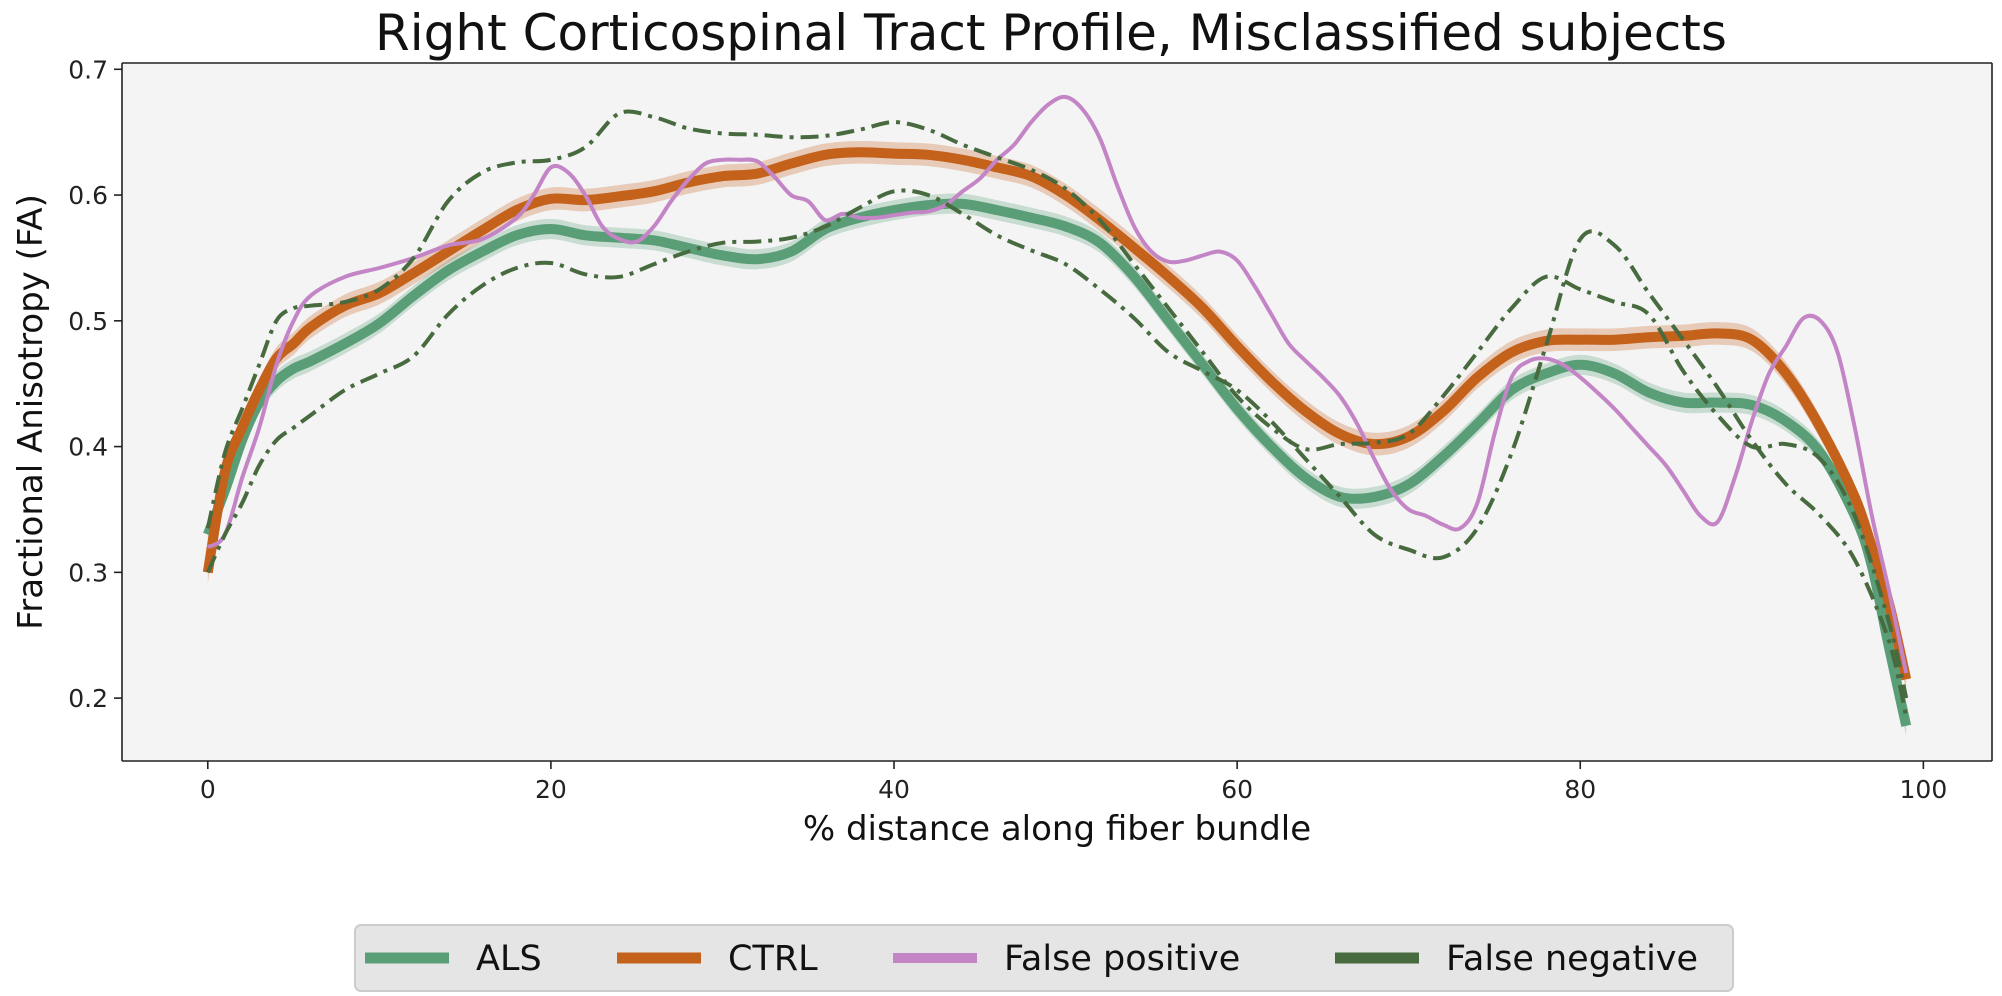 The width and height of the screenshot is (2002, 996). I want to click on y-tick-label: 0.4, so click(88, 447).